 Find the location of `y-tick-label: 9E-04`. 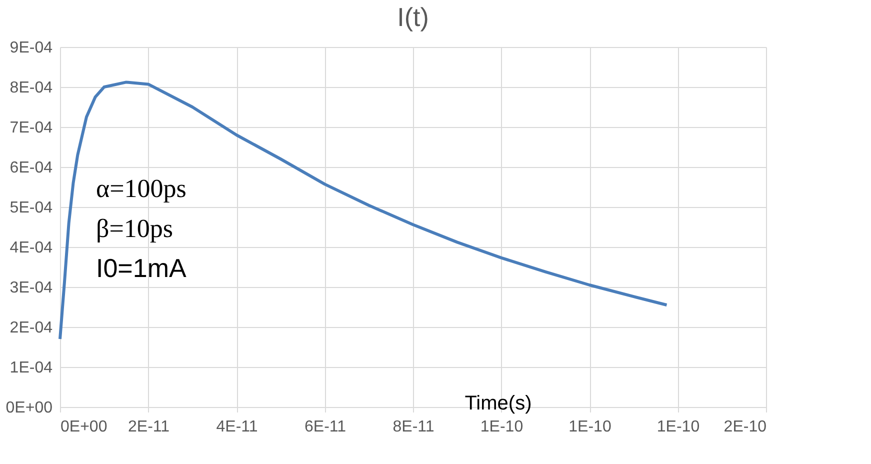

y-tick-label: 9E-04 is located at coordinates (31, 48).